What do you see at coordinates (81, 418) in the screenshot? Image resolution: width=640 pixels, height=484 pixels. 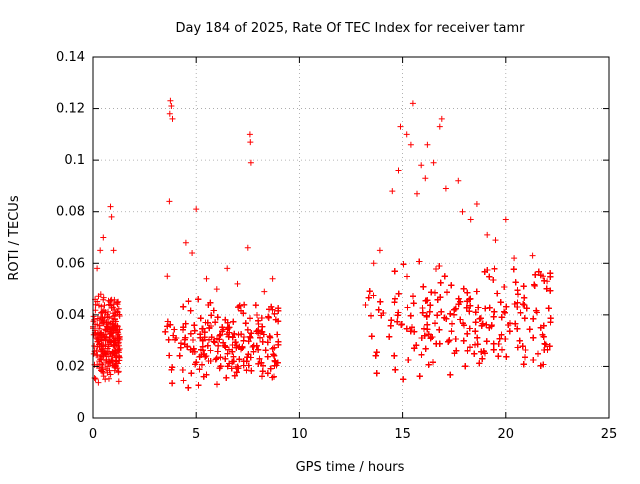 I see `y-tick-label: 0` at bounding box center [81, 418].